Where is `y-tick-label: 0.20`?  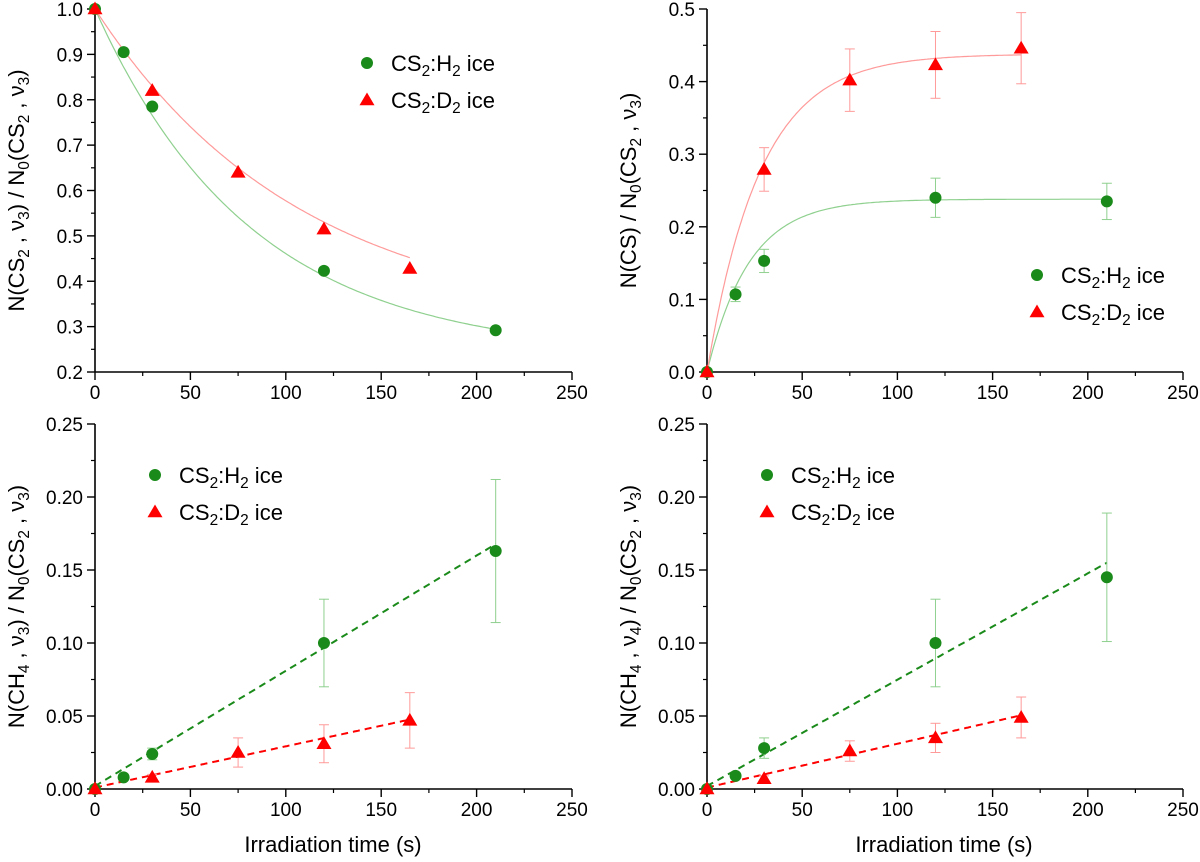 y-tick-label: 0.20 is located at coordinates (676, 498).